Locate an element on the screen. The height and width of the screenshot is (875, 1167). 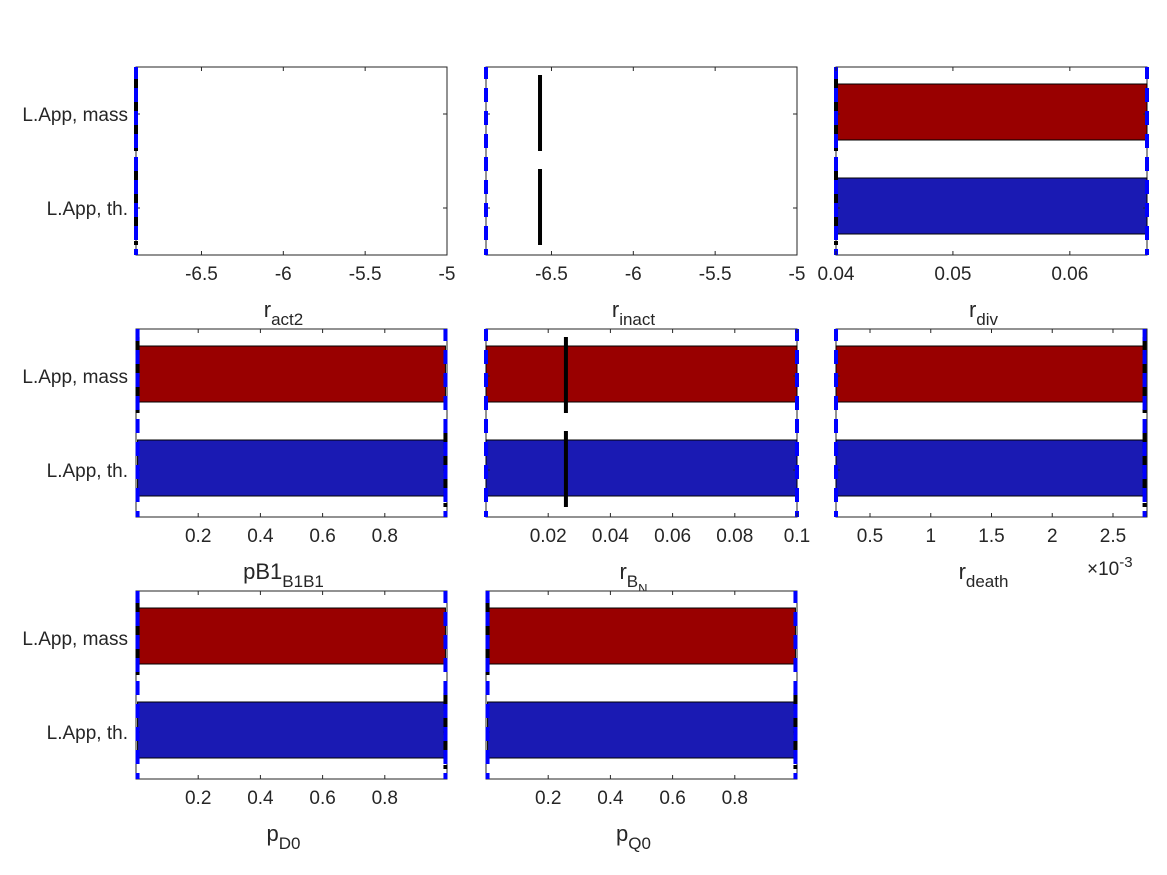
x-axis-label: rdiv is located at coordinates (984, 313).